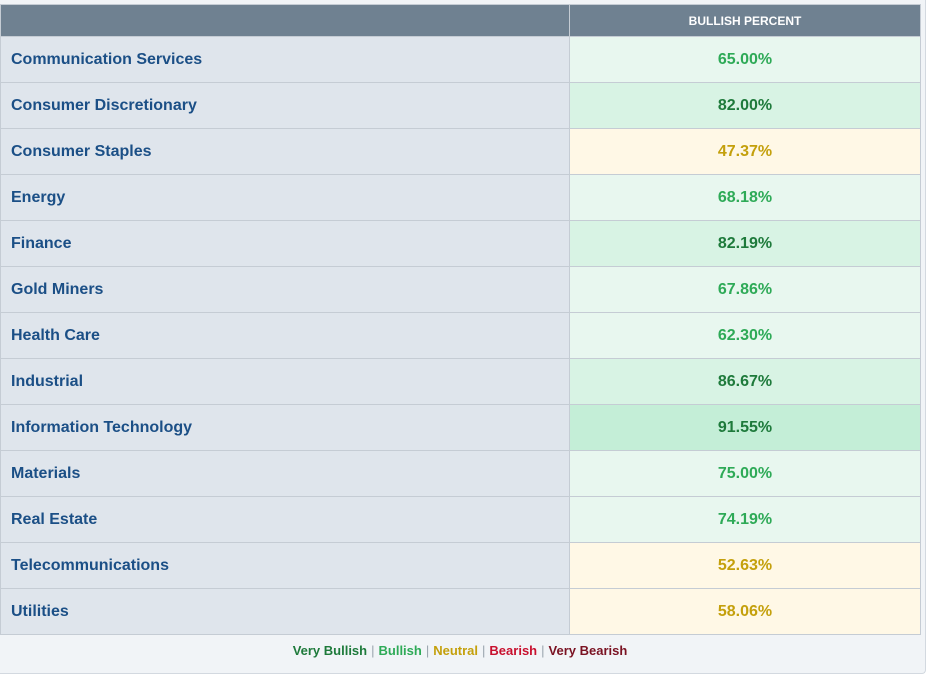 The image size is (927, 675). I want to click on legend-neutral: Neutral, so click(456, 650).